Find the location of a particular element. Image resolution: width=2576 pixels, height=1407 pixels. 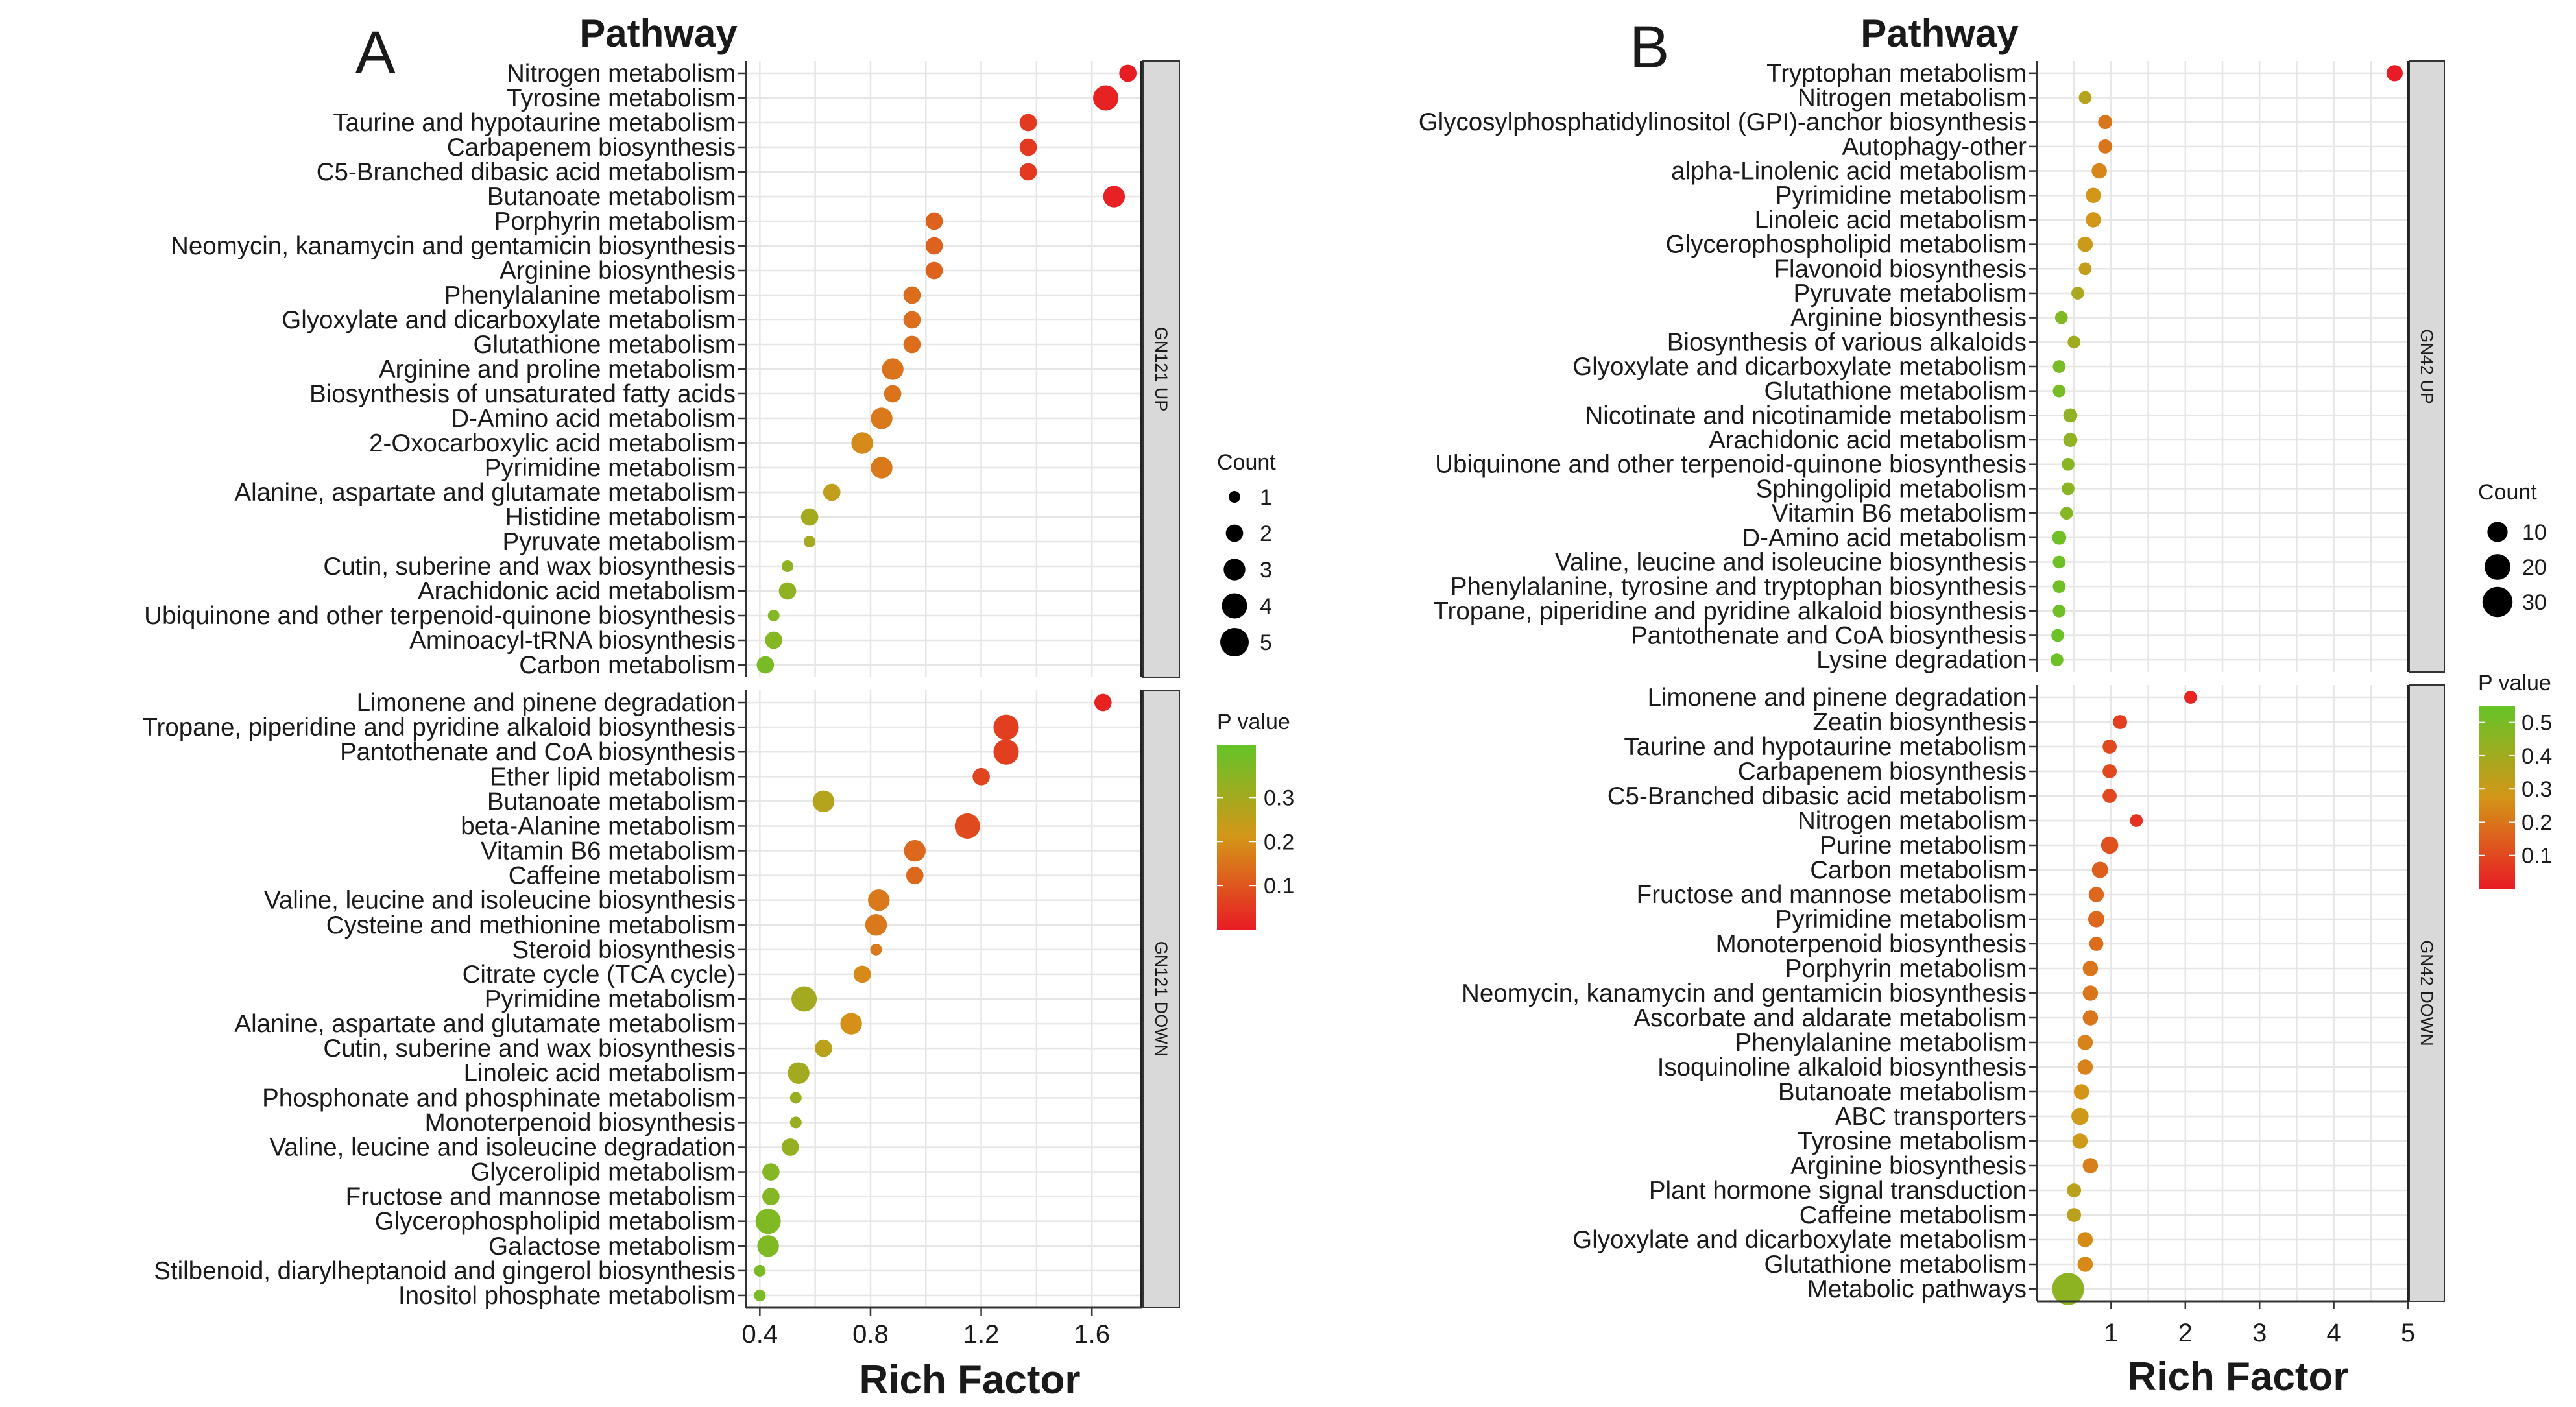

count-legend-dot is located at coordinates (2497, 532).